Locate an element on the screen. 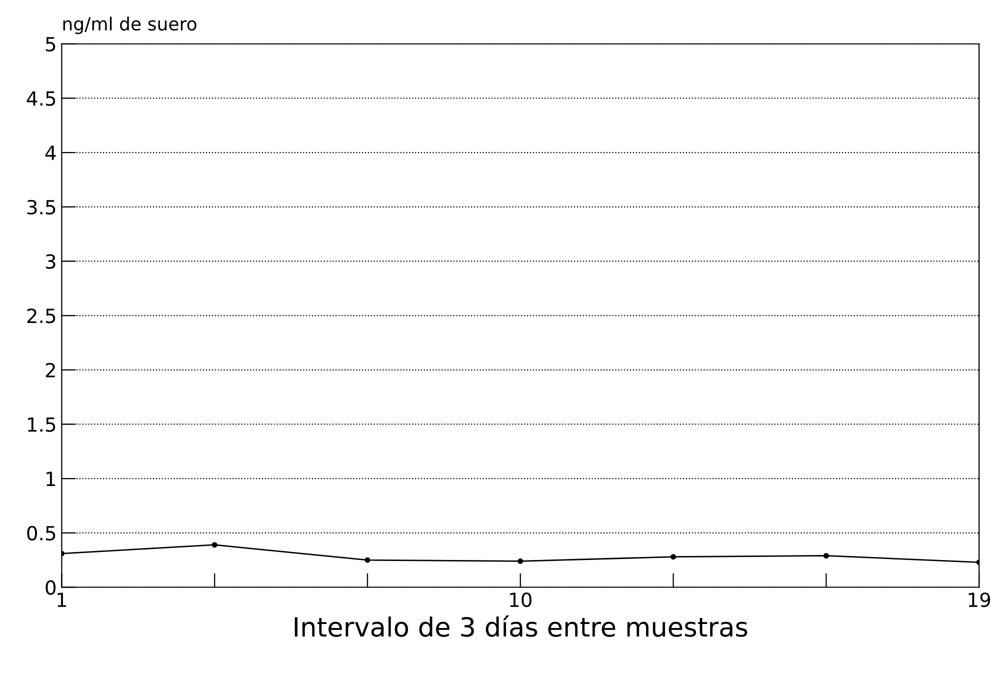  y-tick-label: 3 is located at coordinates (51, 261).